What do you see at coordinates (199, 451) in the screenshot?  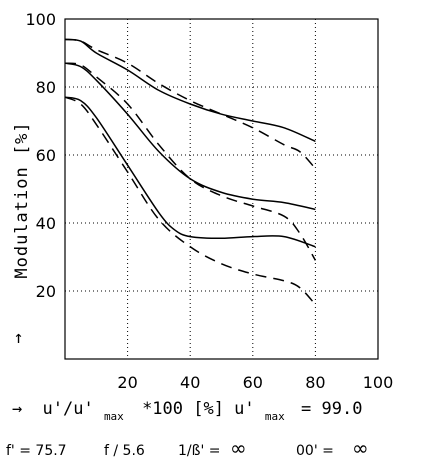 I see `footer-magnification: 1/ß' =` at bounding box center [199, 451].